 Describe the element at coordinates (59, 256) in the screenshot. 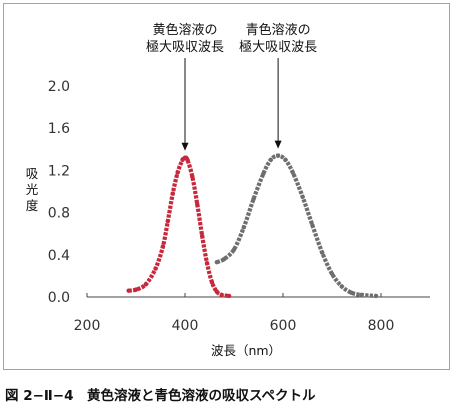

I see `y-tick-label: 0.4` at that location.